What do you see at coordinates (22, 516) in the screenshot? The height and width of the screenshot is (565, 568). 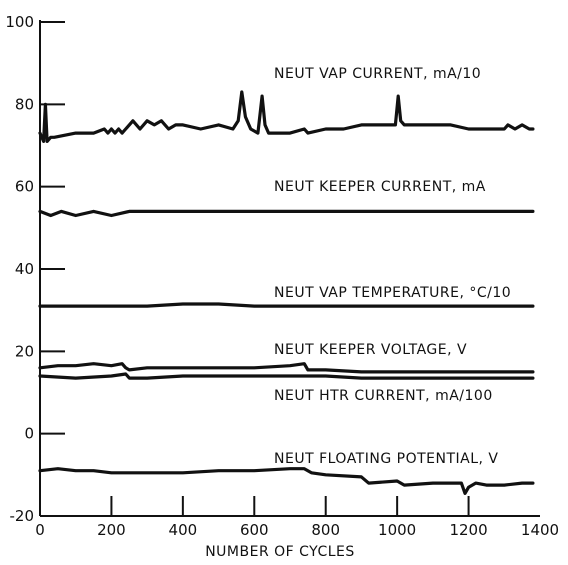 I see `y-tick-label: -20` at bounding box center [22, 516].